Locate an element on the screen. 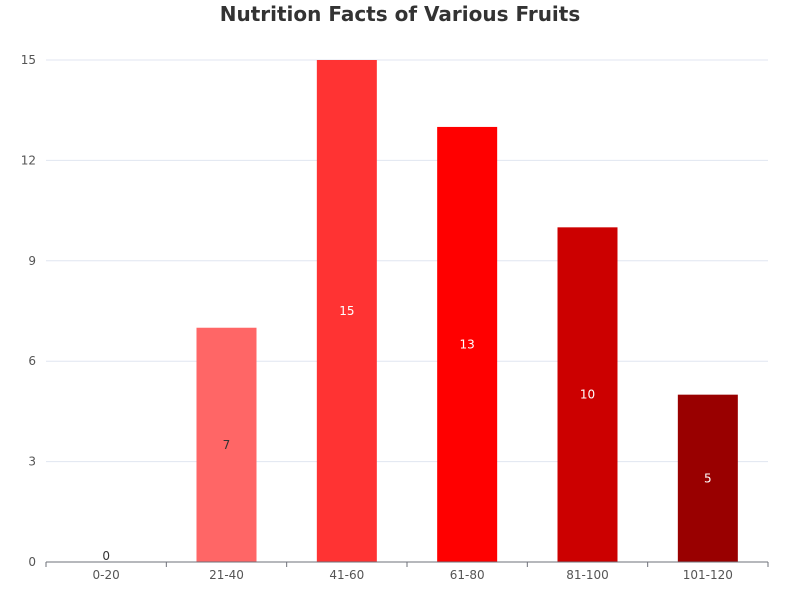 This screenshot has height=600, width=800. bar-value-label: 0 is located at coordinates (106, 556).